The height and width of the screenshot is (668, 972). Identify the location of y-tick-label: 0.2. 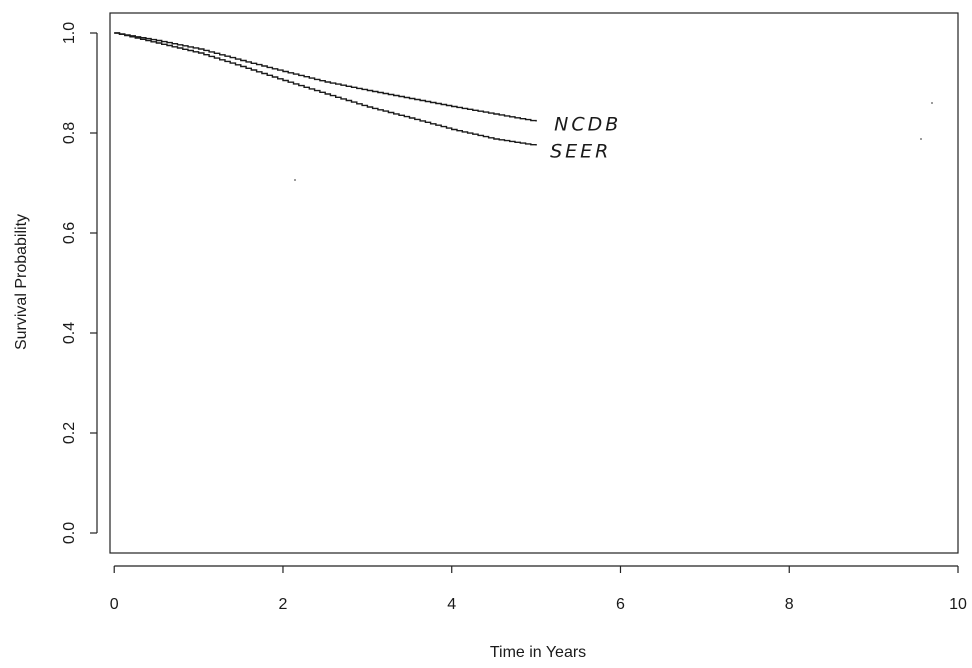
(69, 433).